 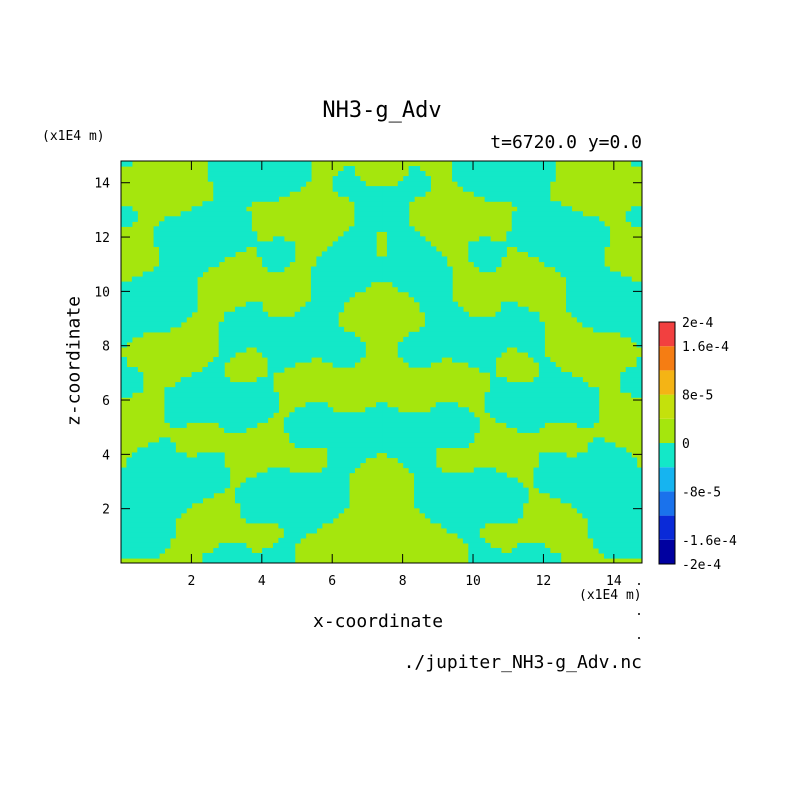 What do you see at coordinates (701, 565) in the screenshot?
I see `colorbar-tick-label: -2e-4` at bounding box center [701, 565].